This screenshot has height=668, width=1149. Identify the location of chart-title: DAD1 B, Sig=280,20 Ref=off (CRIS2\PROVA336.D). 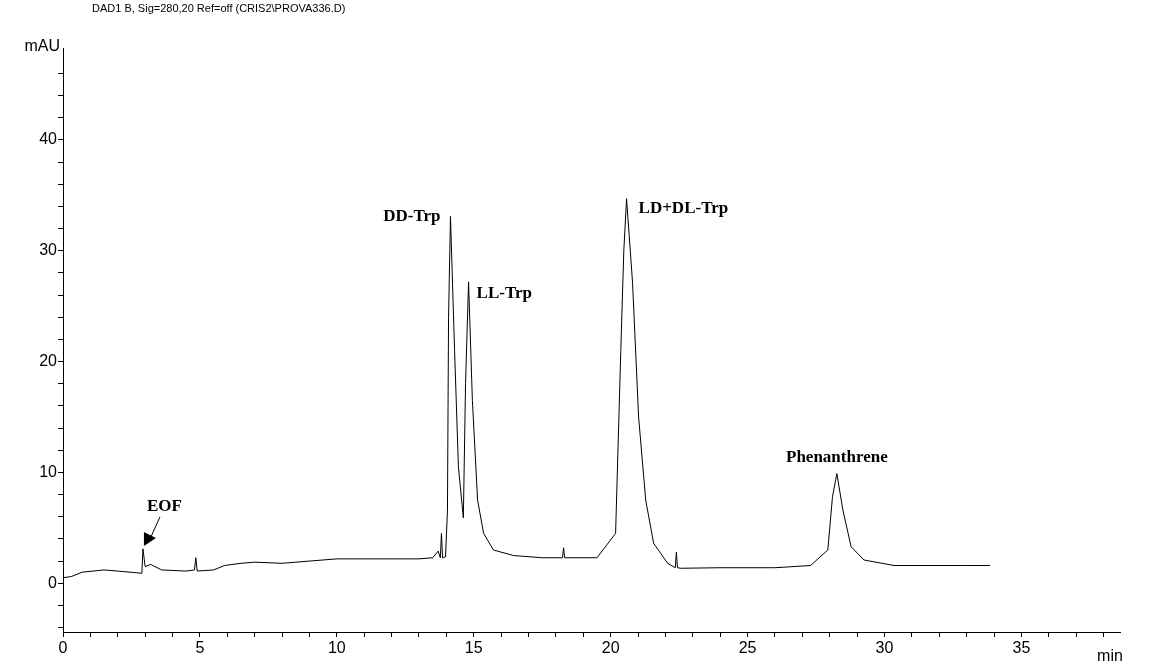
(219, 8).